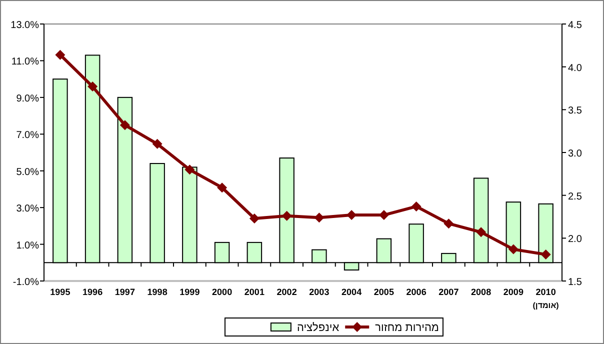 The image size is (604, 344). I want to click on y2-tick-label: 3.5, so click(575, 111).